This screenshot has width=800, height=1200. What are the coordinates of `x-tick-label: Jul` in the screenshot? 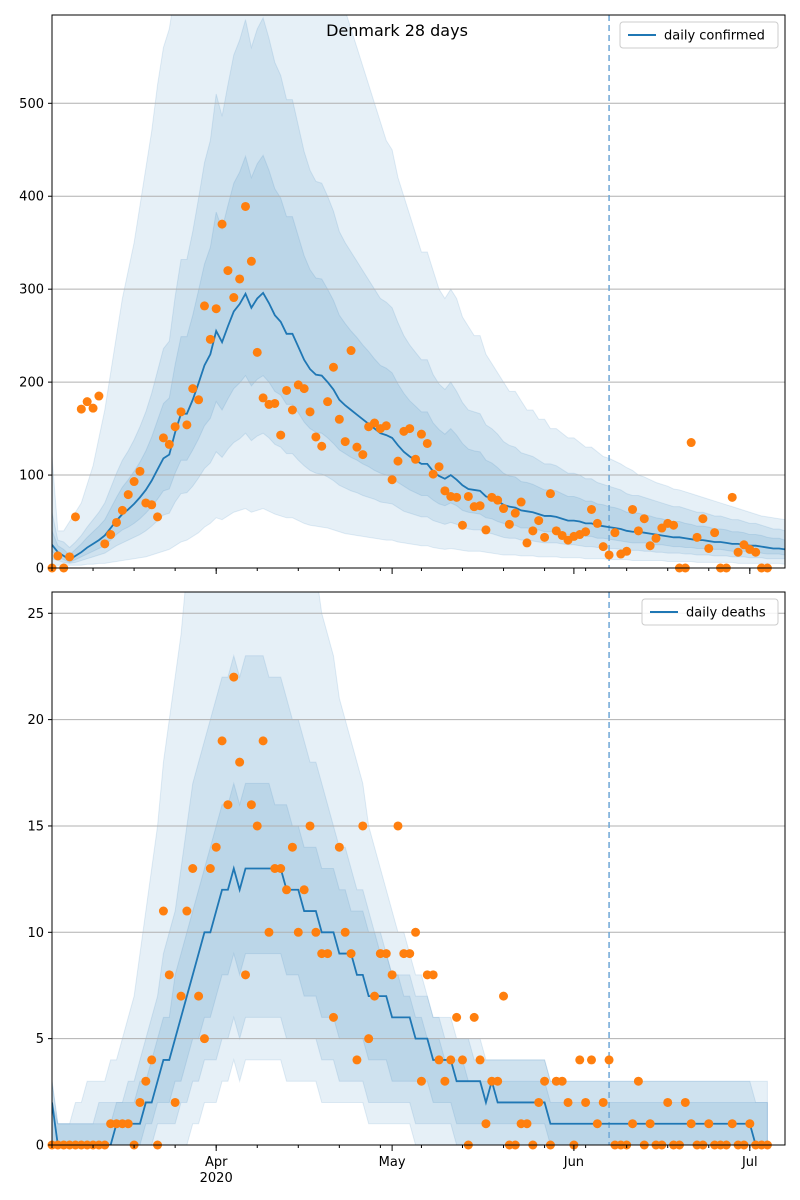 It's located at (749, 1162).